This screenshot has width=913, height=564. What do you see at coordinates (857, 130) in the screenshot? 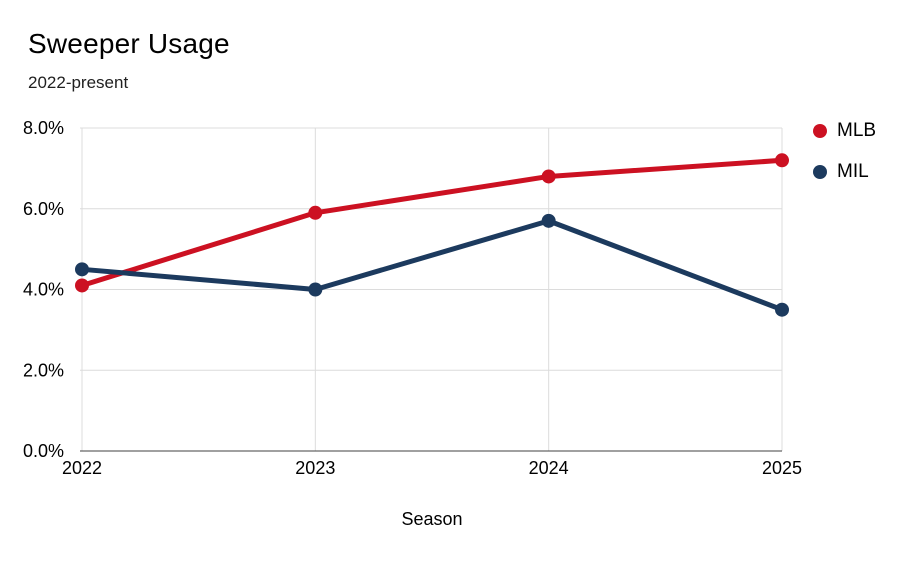
I see `legend-label-mlb: MLB` at bounding box center [857, 130].